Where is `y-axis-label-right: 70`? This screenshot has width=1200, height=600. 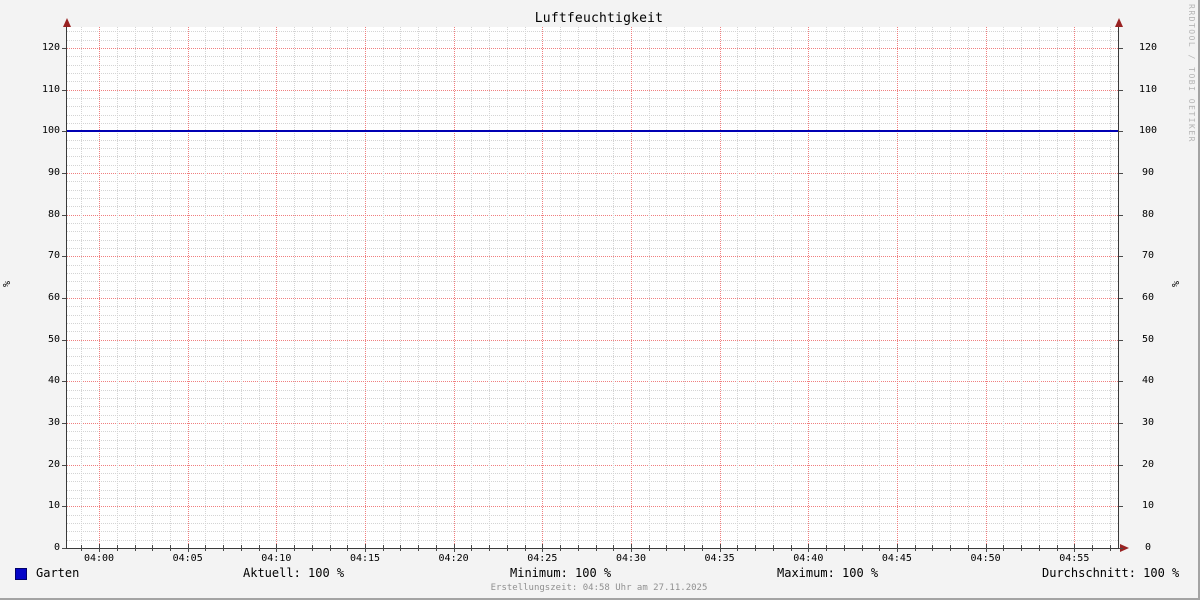
y-axis-label-right: 70 is located at coordinates (1148, 256).